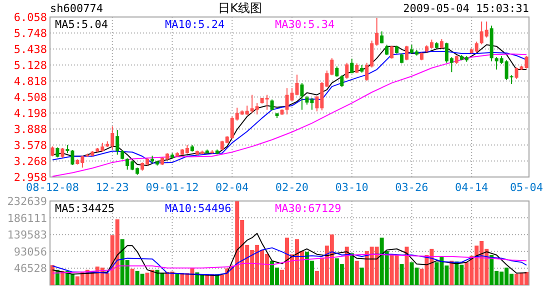 The image size is (545, 300). I want to click on x-tick-label: 02-20, so click(292, 187).